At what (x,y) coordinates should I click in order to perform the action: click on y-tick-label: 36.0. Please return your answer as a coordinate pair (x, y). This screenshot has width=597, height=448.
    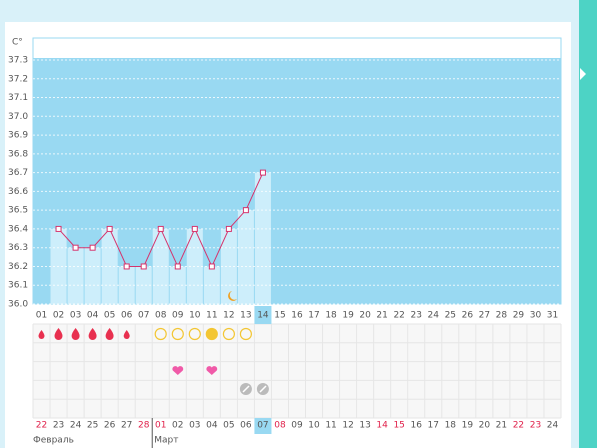
    Looking at the image, I should click on (18, 305).